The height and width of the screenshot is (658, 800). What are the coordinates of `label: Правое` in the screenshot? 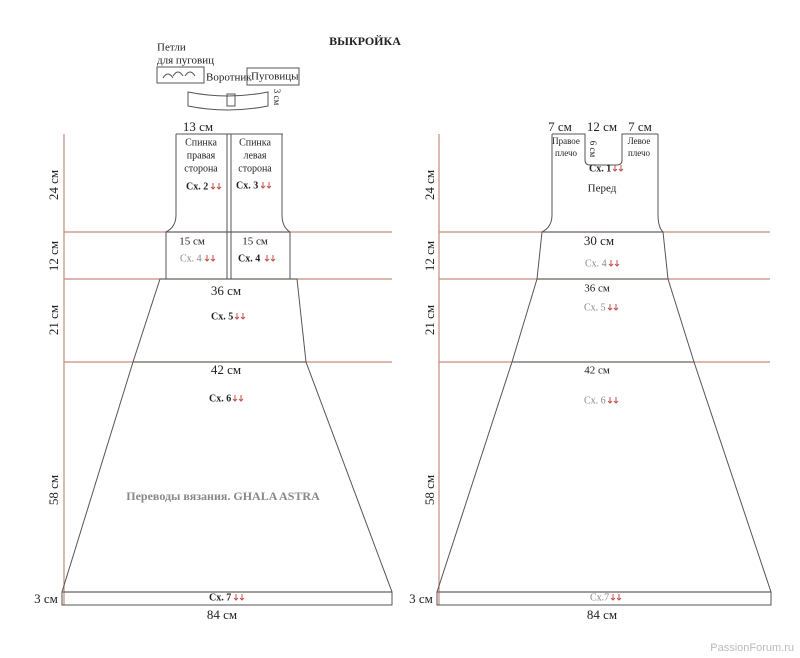 It's located at (566, 141).